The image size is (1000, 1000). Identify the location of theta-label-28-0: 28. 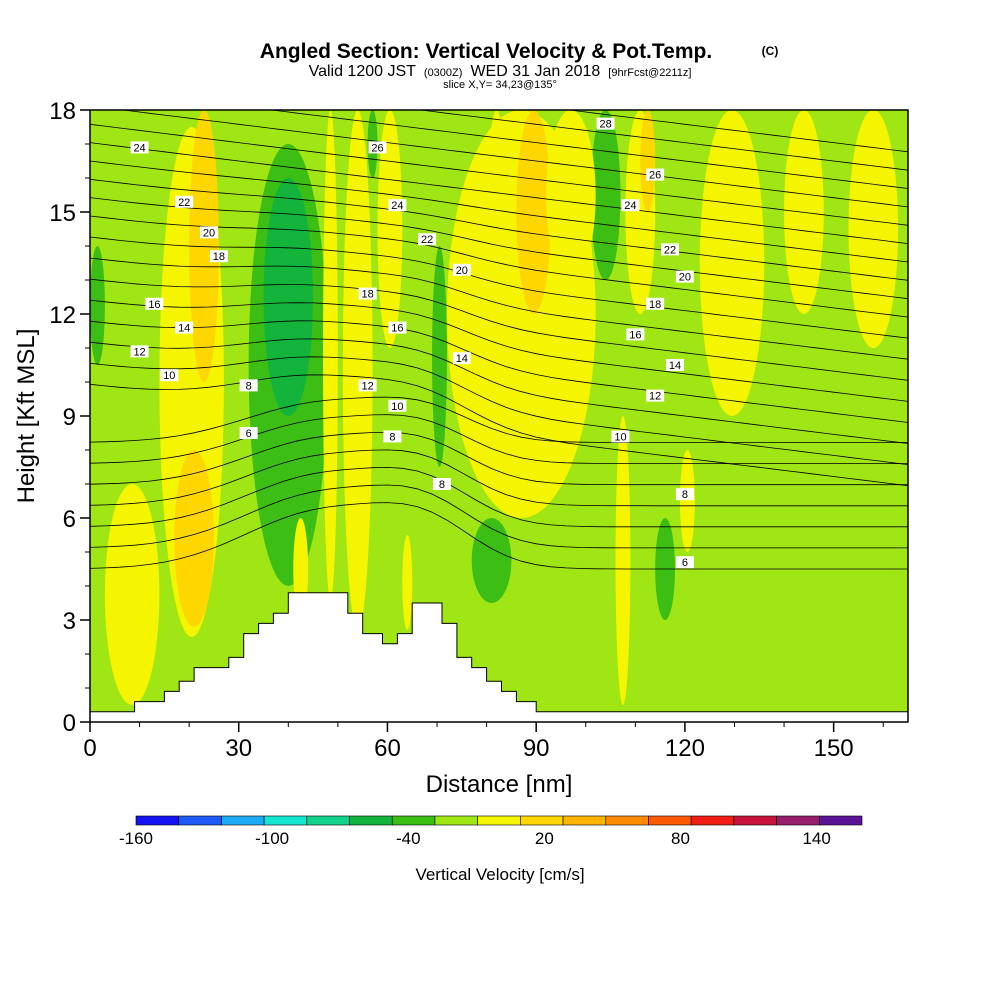
(605, 124).